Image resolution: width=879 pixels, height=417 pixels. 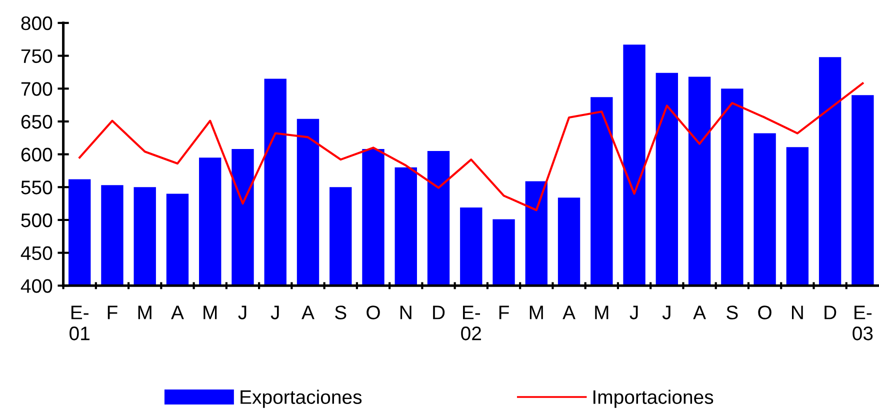 I want to click on x-tick-label: E- 02, so click(x=471, y=323).